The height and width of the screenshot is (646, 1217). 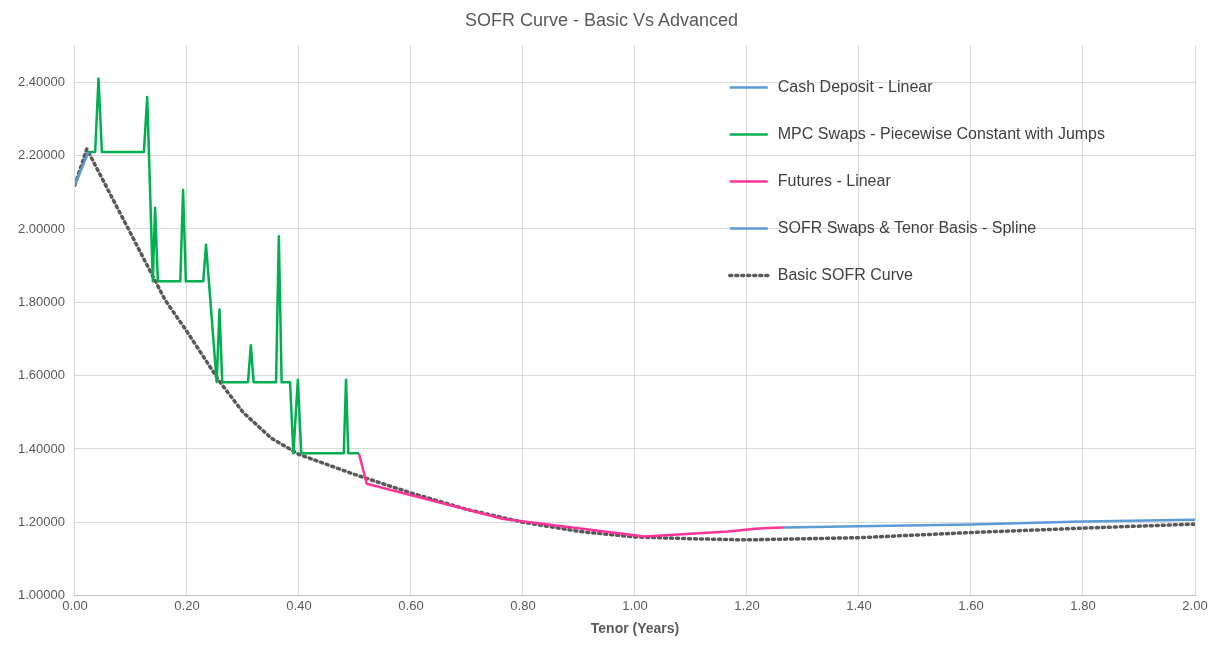 What do you see at coordinates (41, 301) in the screenshot?
I see `y-tick-label: 1.80000` at bounding box center [41, 301].